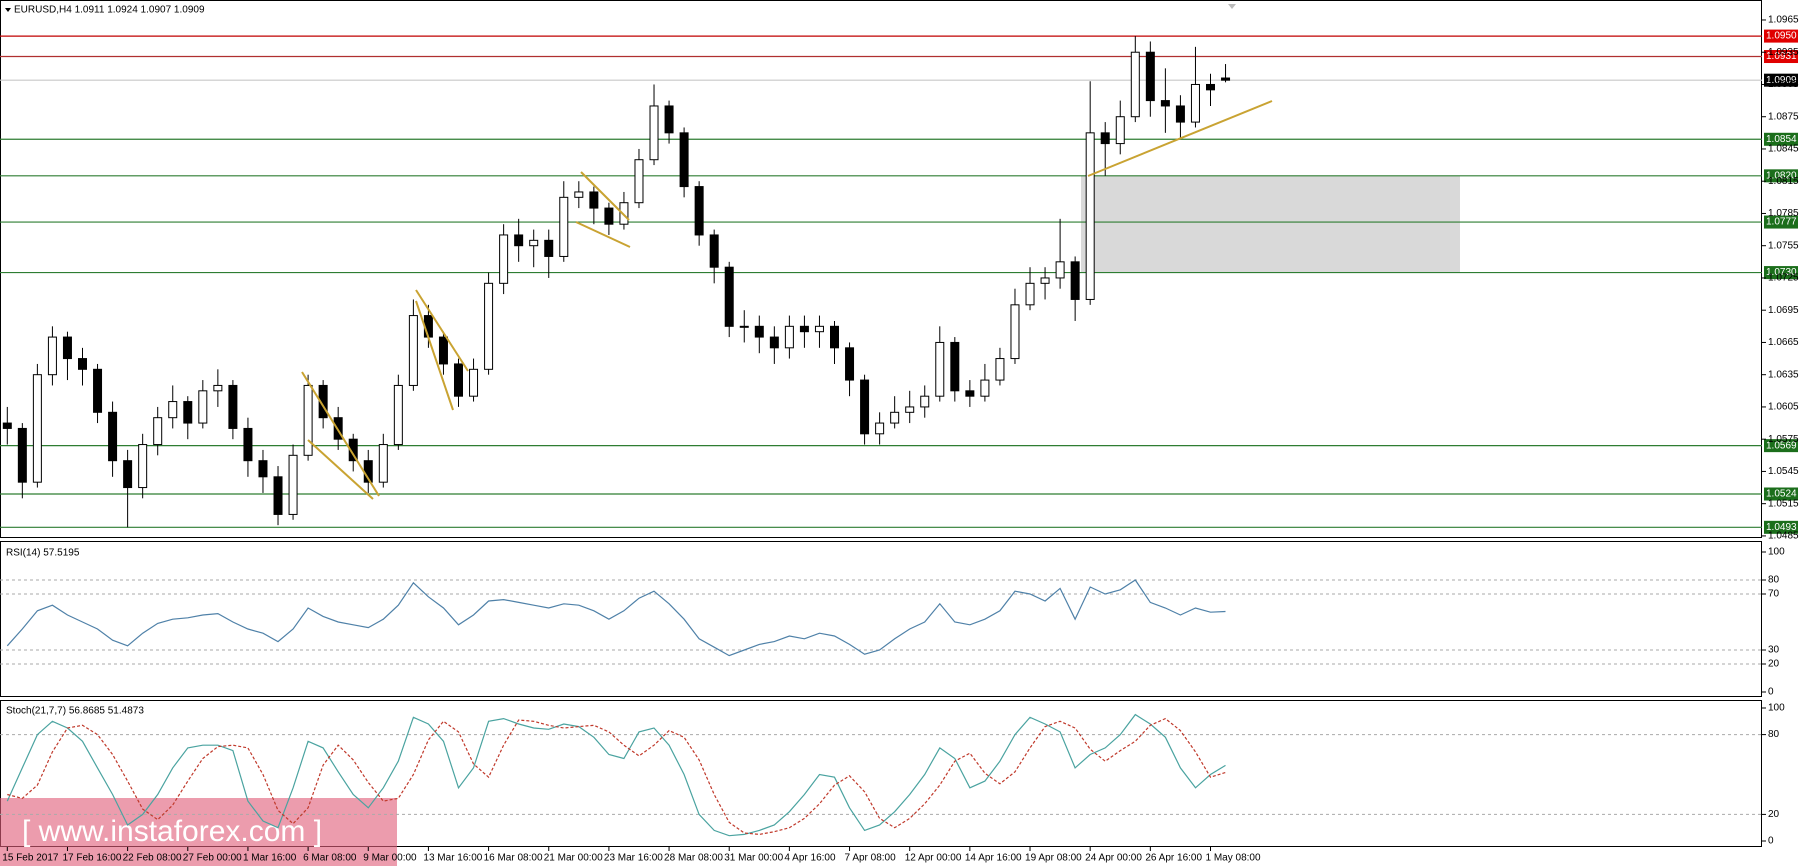 The height and width of the screenshot is (868, 1800). What do you see at coordinates (1113, 858) in the screenshot?
I see `x-tick-label: 24 Apr 00:00` at bounding box center [1113, 858].